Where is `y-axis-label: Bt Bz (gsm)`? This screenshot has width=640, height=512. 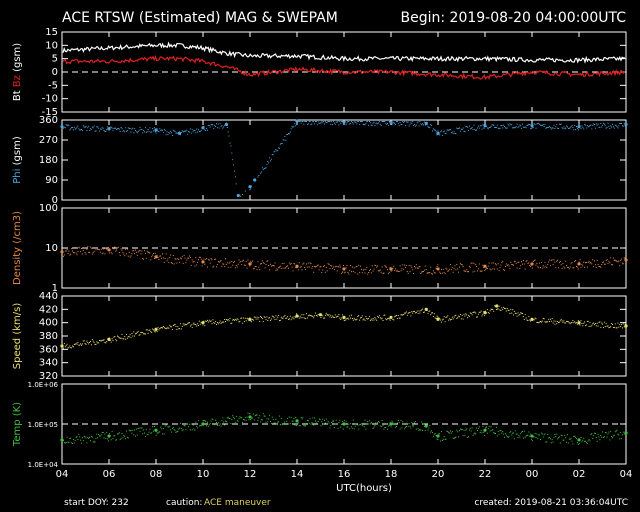
y-axis-label: Bt Bz (gsm) is located at coordinates (17, 72).